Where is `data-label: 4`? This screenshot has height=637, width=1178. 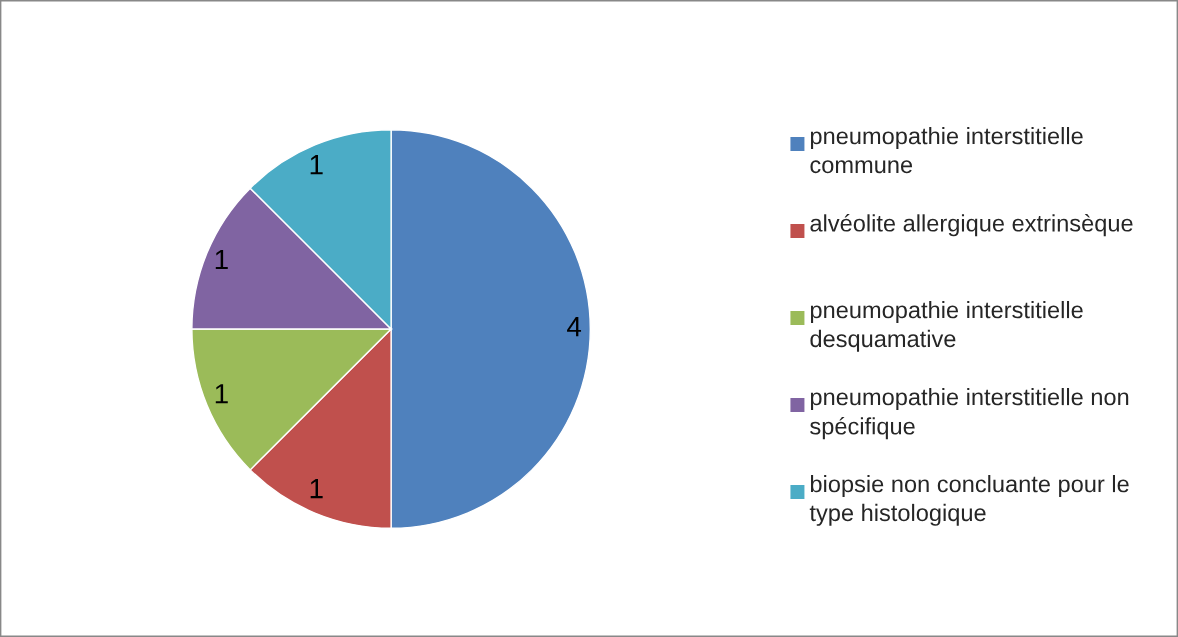 data-label: 4 is located at coordinates (574, 327).